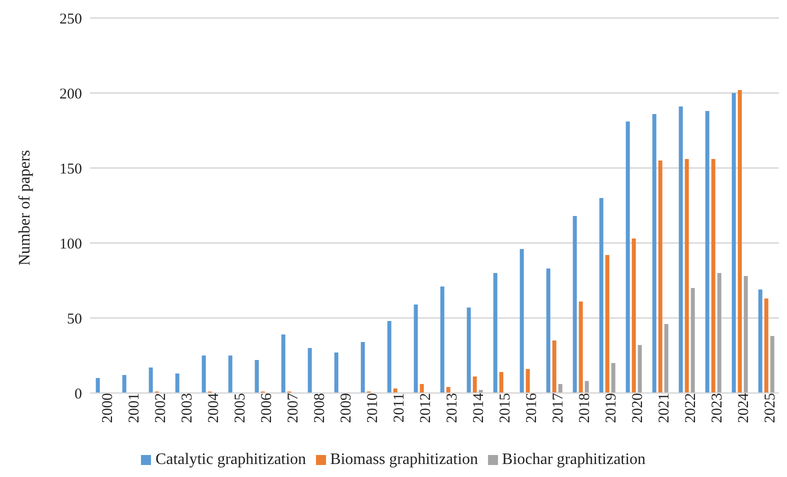  I want to click on x-tick-label: 2006, so click(266, 407).